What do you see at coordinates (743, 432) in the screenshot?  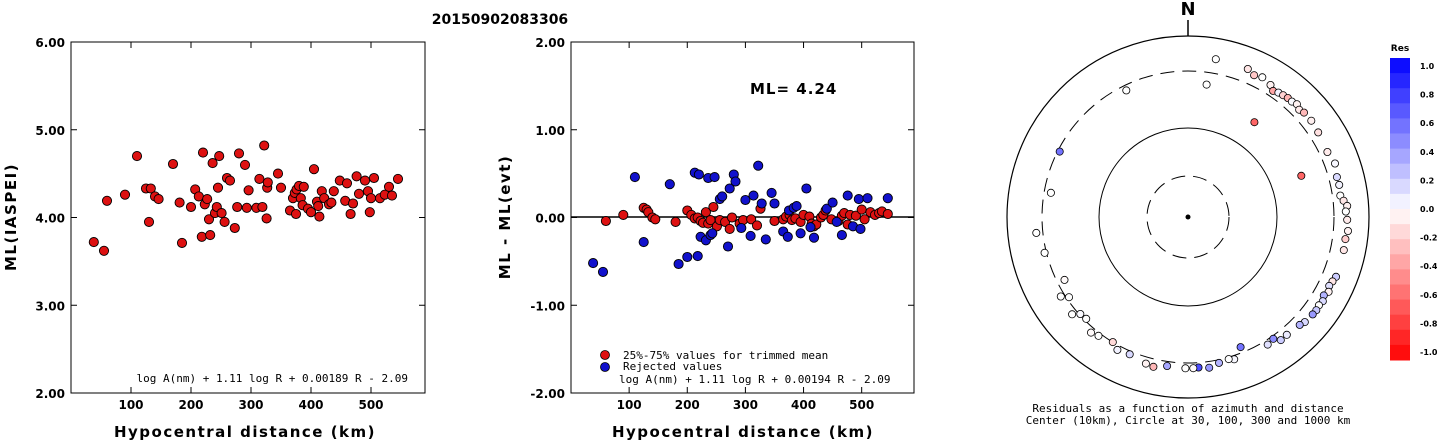 I see `x-axis-label: Hypocentral distance (km)` at bounding box center [743, 432].